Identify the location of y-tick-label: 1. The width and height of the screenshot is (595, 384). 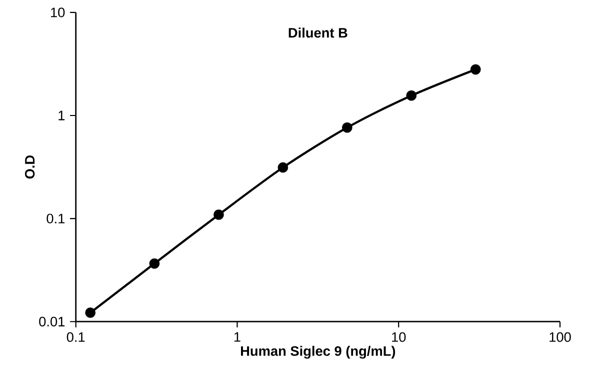
(61, 115).